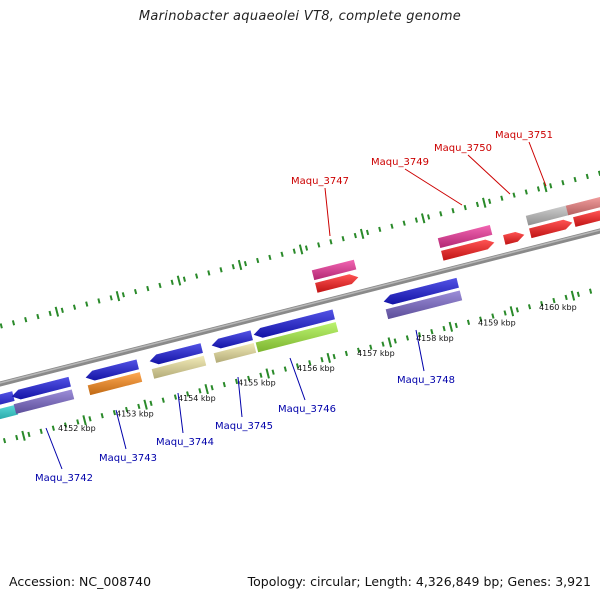  Describe the element at coordinates (334, 270) in the screenshot. I see `cog-block-Maqu_3747-shade` at that location.